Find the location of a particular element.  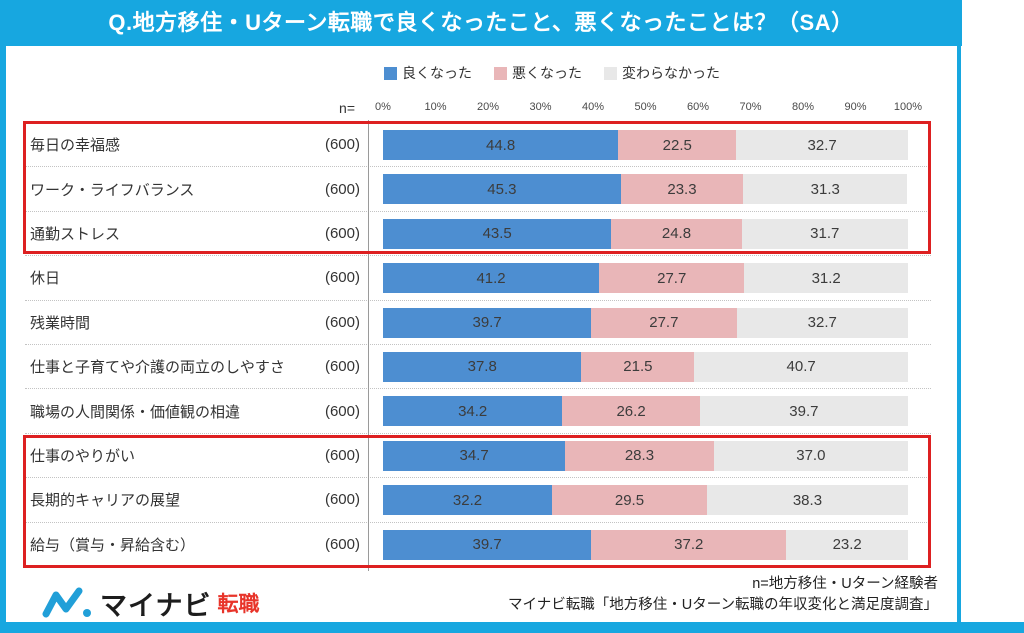

frame-left-border is located at coordinates (3, 334).